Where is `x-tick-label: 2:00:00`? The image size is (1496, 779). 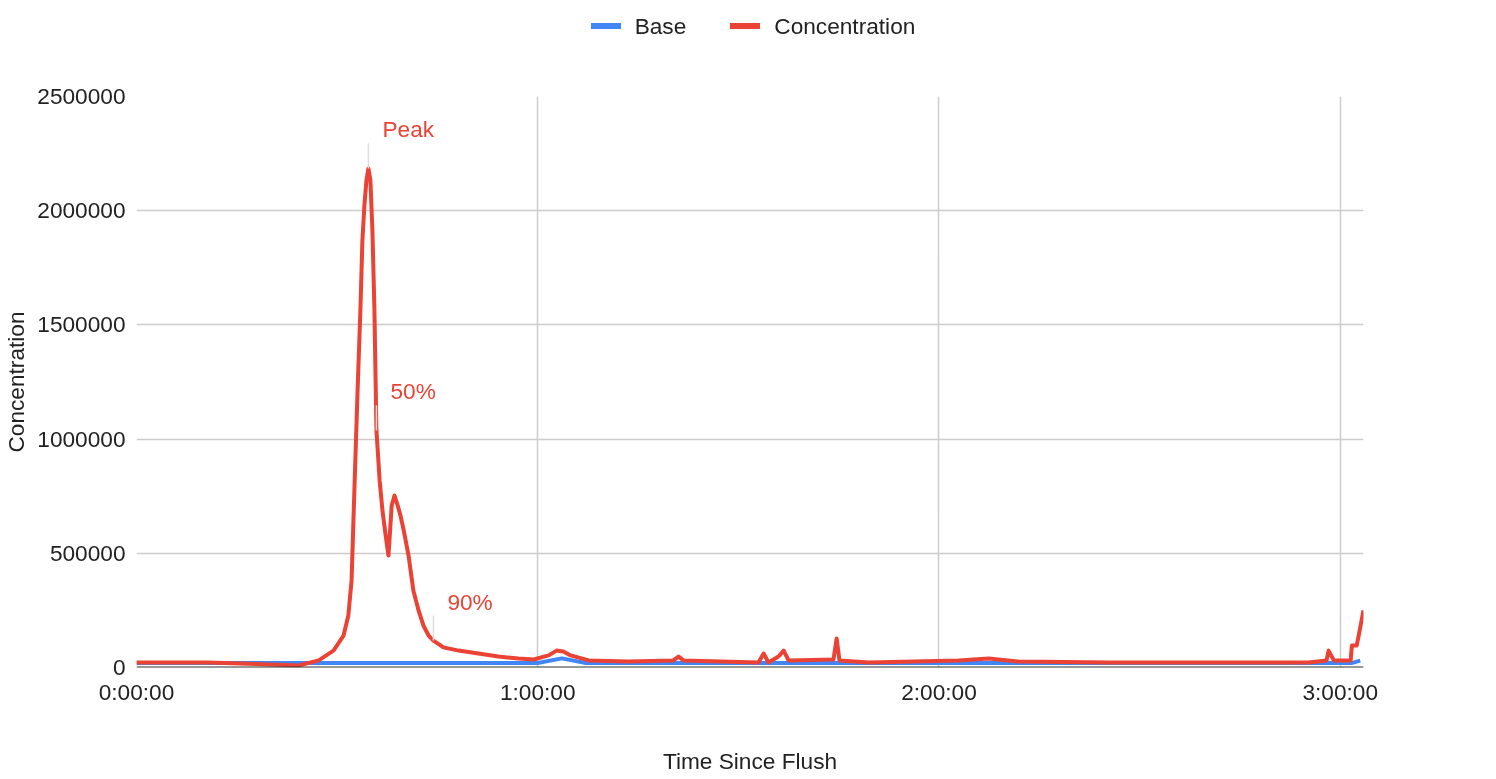 x-tick-label: 2:00:00 is located at coordinates (939, 691).